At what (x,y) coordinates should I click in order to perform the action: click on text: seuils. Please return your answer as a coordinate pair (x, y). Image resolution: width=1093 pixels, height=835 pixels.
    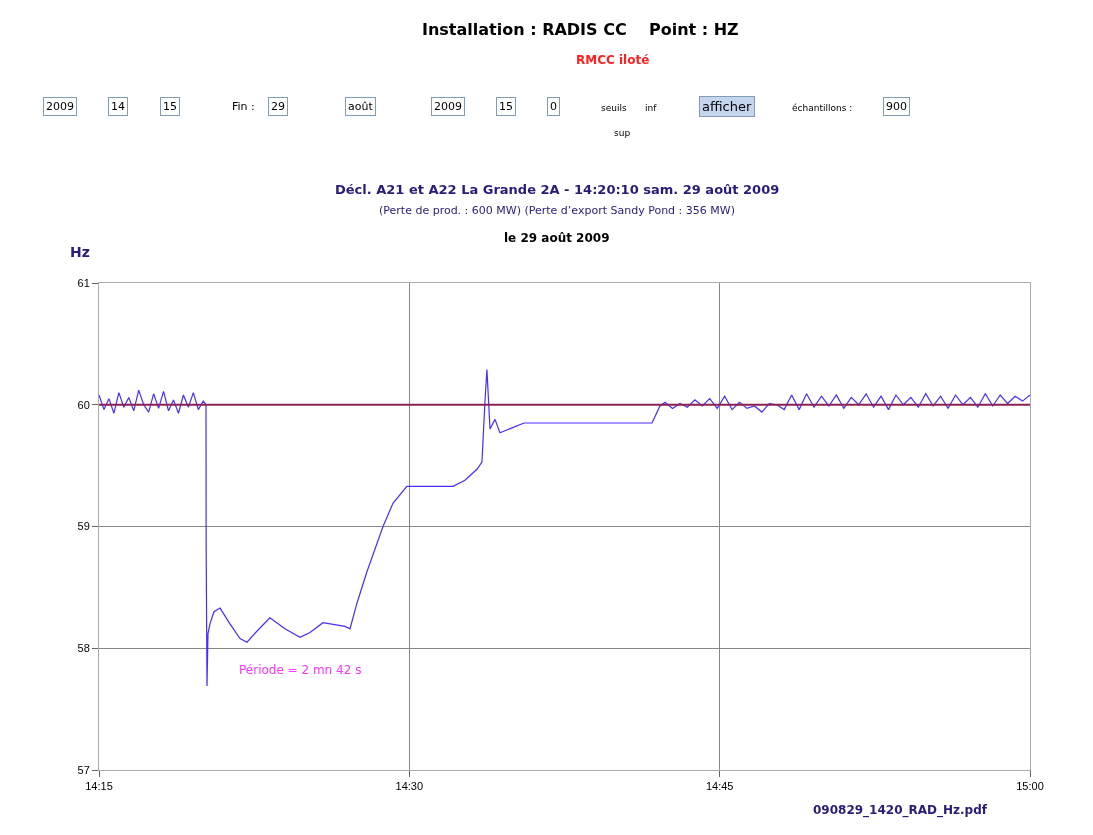
    Looking at the image, I should click on (614, 108).